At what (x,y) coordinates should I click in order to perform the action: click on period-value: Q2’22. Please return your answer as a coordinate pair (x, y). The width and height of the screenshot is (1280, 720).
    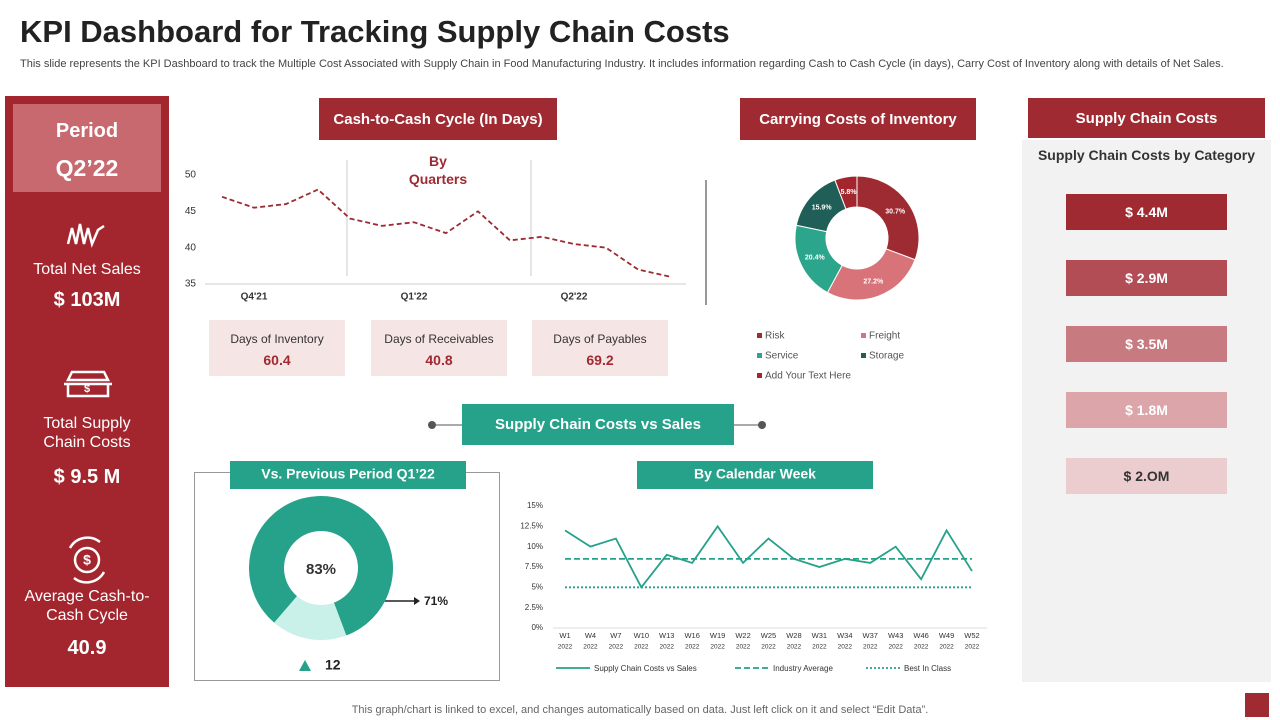
    Looking at the image, I should click on (87, 168).